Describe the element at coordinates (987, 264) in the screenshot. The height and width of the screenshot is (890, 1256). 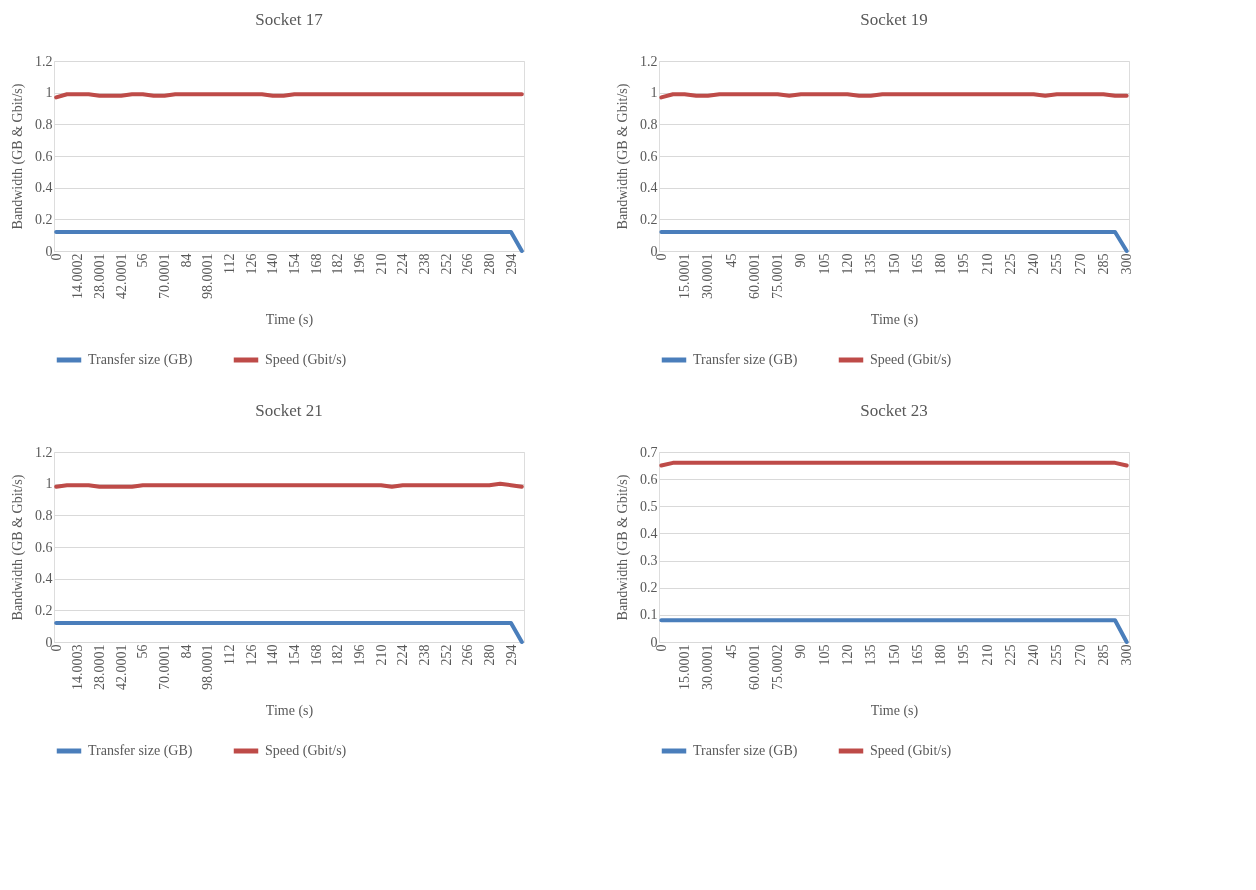
I see `x-tick-label: 210` at that location.